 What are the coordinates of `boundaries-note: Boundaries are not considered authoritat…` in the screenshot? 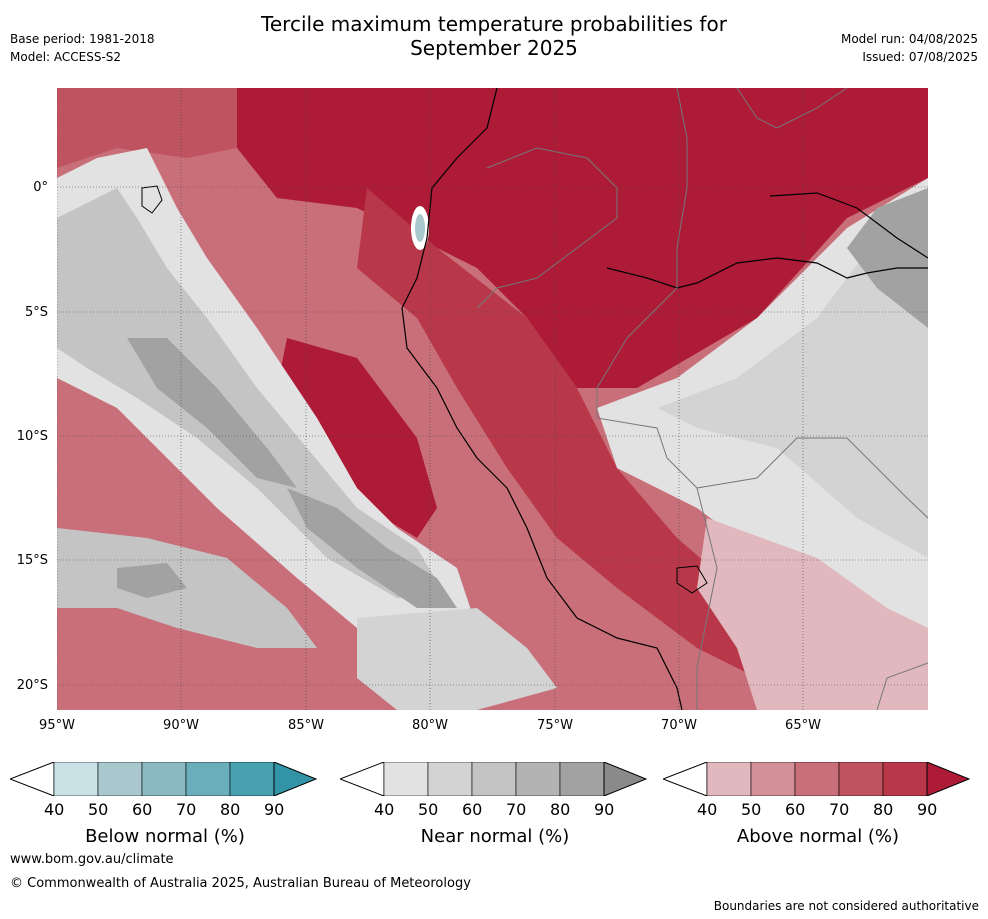 It's located at (846, 906).